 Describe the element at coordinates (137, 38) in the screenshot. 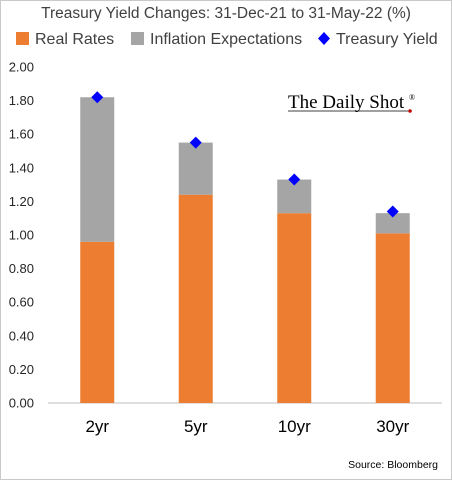

I see `legend-swatch-inflation-expectations` at that location.